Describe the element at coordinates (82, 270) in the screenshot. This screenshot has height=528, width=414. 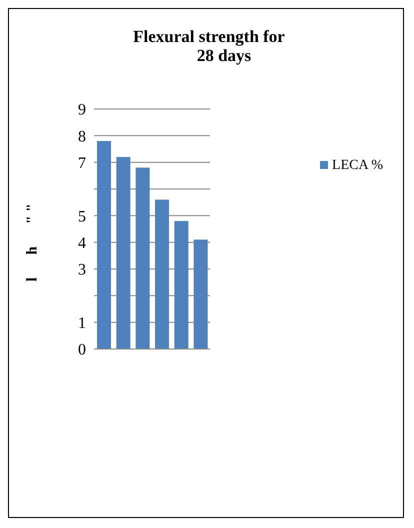
I see `y-tick-label: 3` at that location.